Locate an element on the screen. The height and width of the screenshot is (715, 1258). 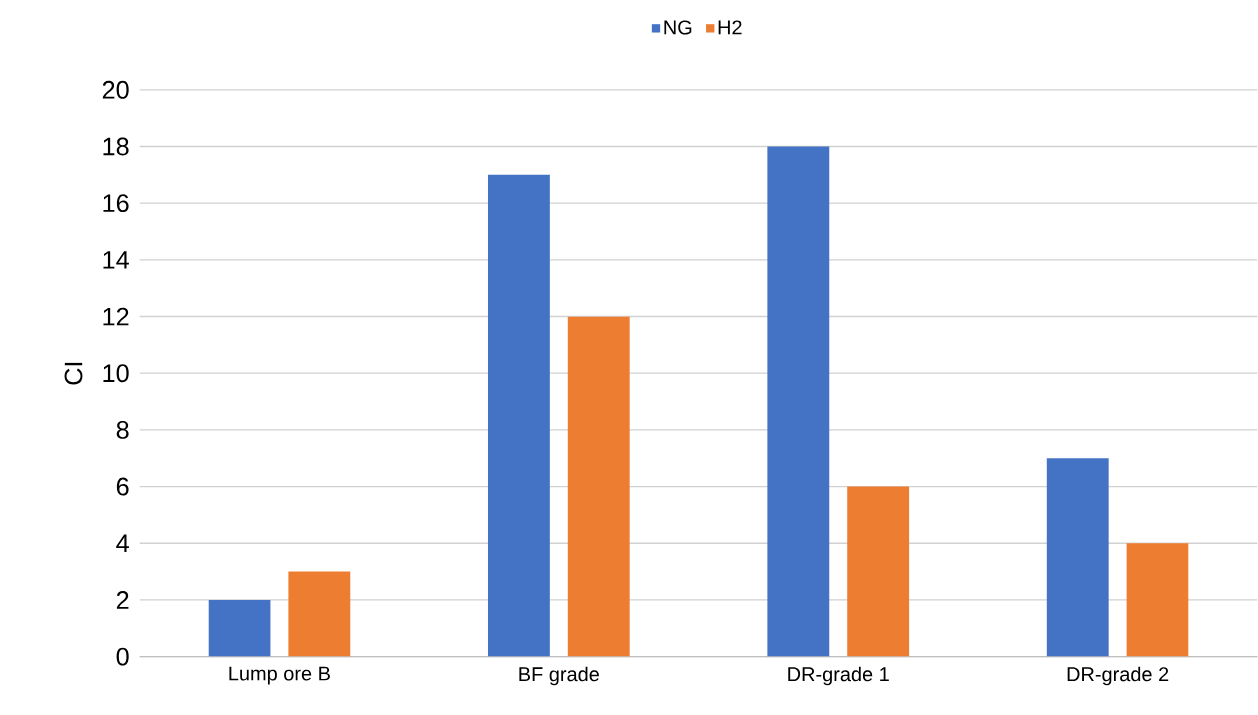
y-tick-label: 12 is located at coordinates (116, 316).